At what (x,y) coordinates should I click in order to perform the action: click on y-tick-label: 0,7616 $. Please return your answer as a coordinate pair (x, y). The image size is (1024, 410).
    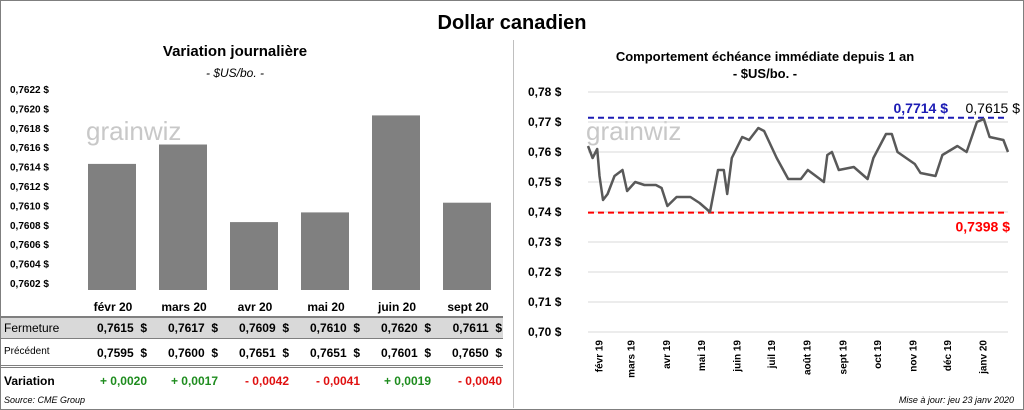
    Looking at the image, I should click on (29, 148).